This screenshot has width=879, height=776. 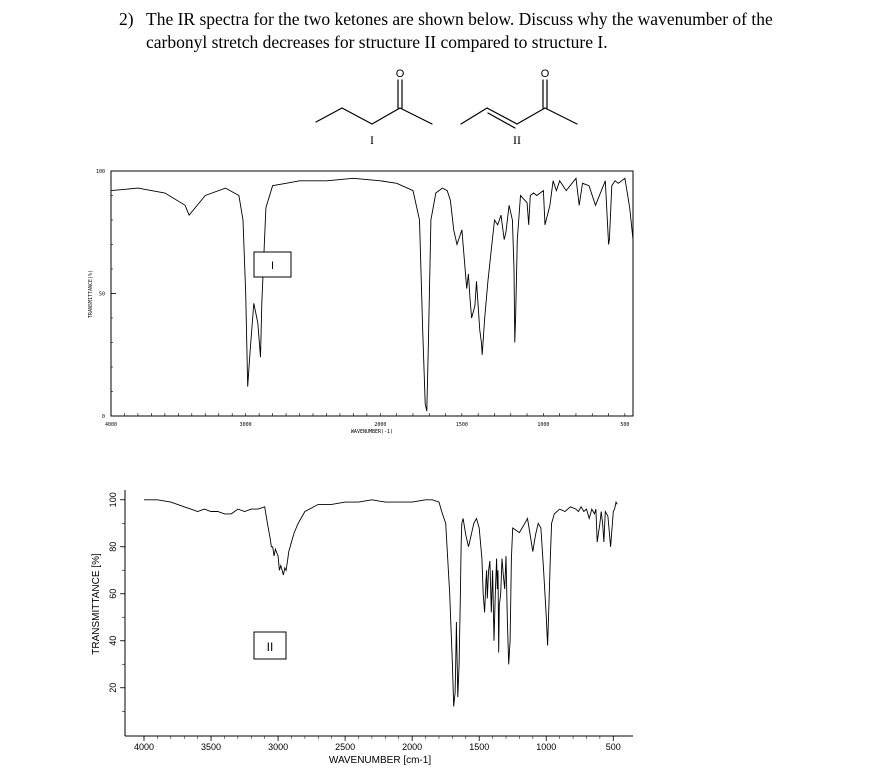 I want to click on y-tick-label: 80, so click(x=113, y=547).